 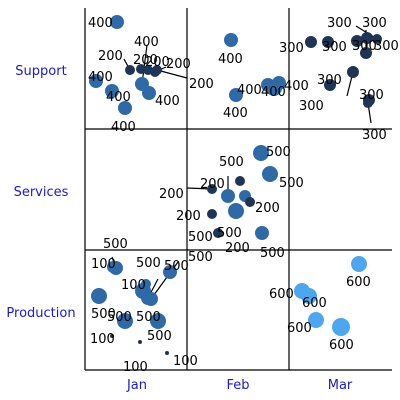 What do you see at coordinates (40, 313) in the screenshot?
I see `y-tick-label-production: Production` at bounding box center [40, 313].